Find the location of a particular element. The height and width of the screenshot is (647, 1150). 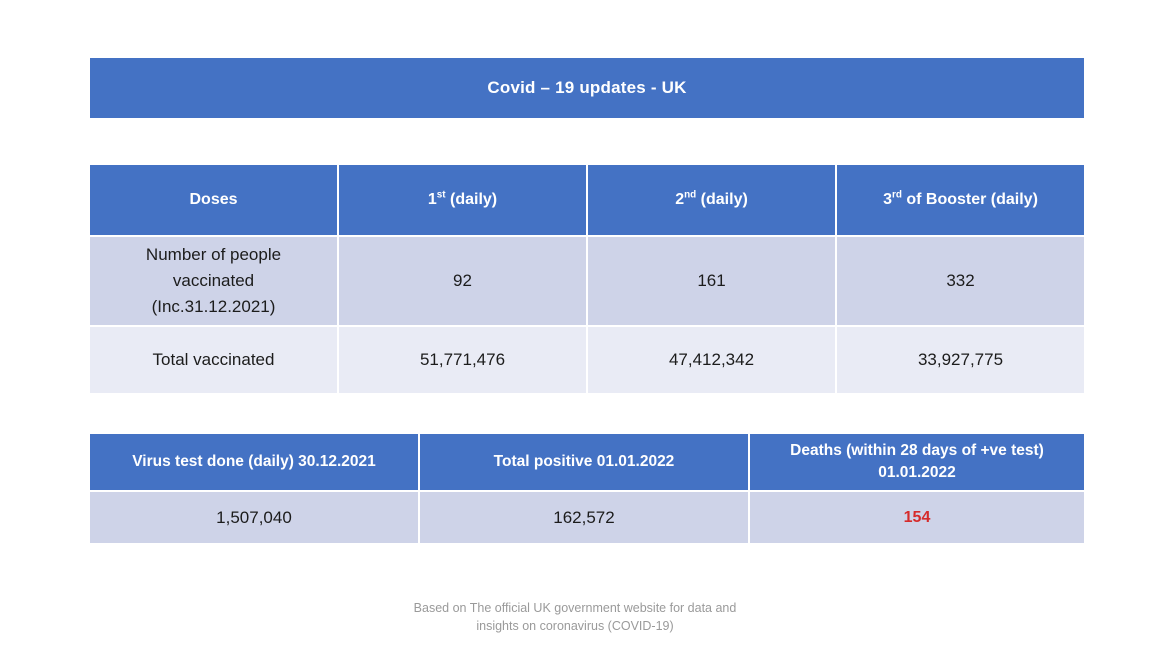

value-total-first: 51,771,476 is located at coordinates (462, 360).